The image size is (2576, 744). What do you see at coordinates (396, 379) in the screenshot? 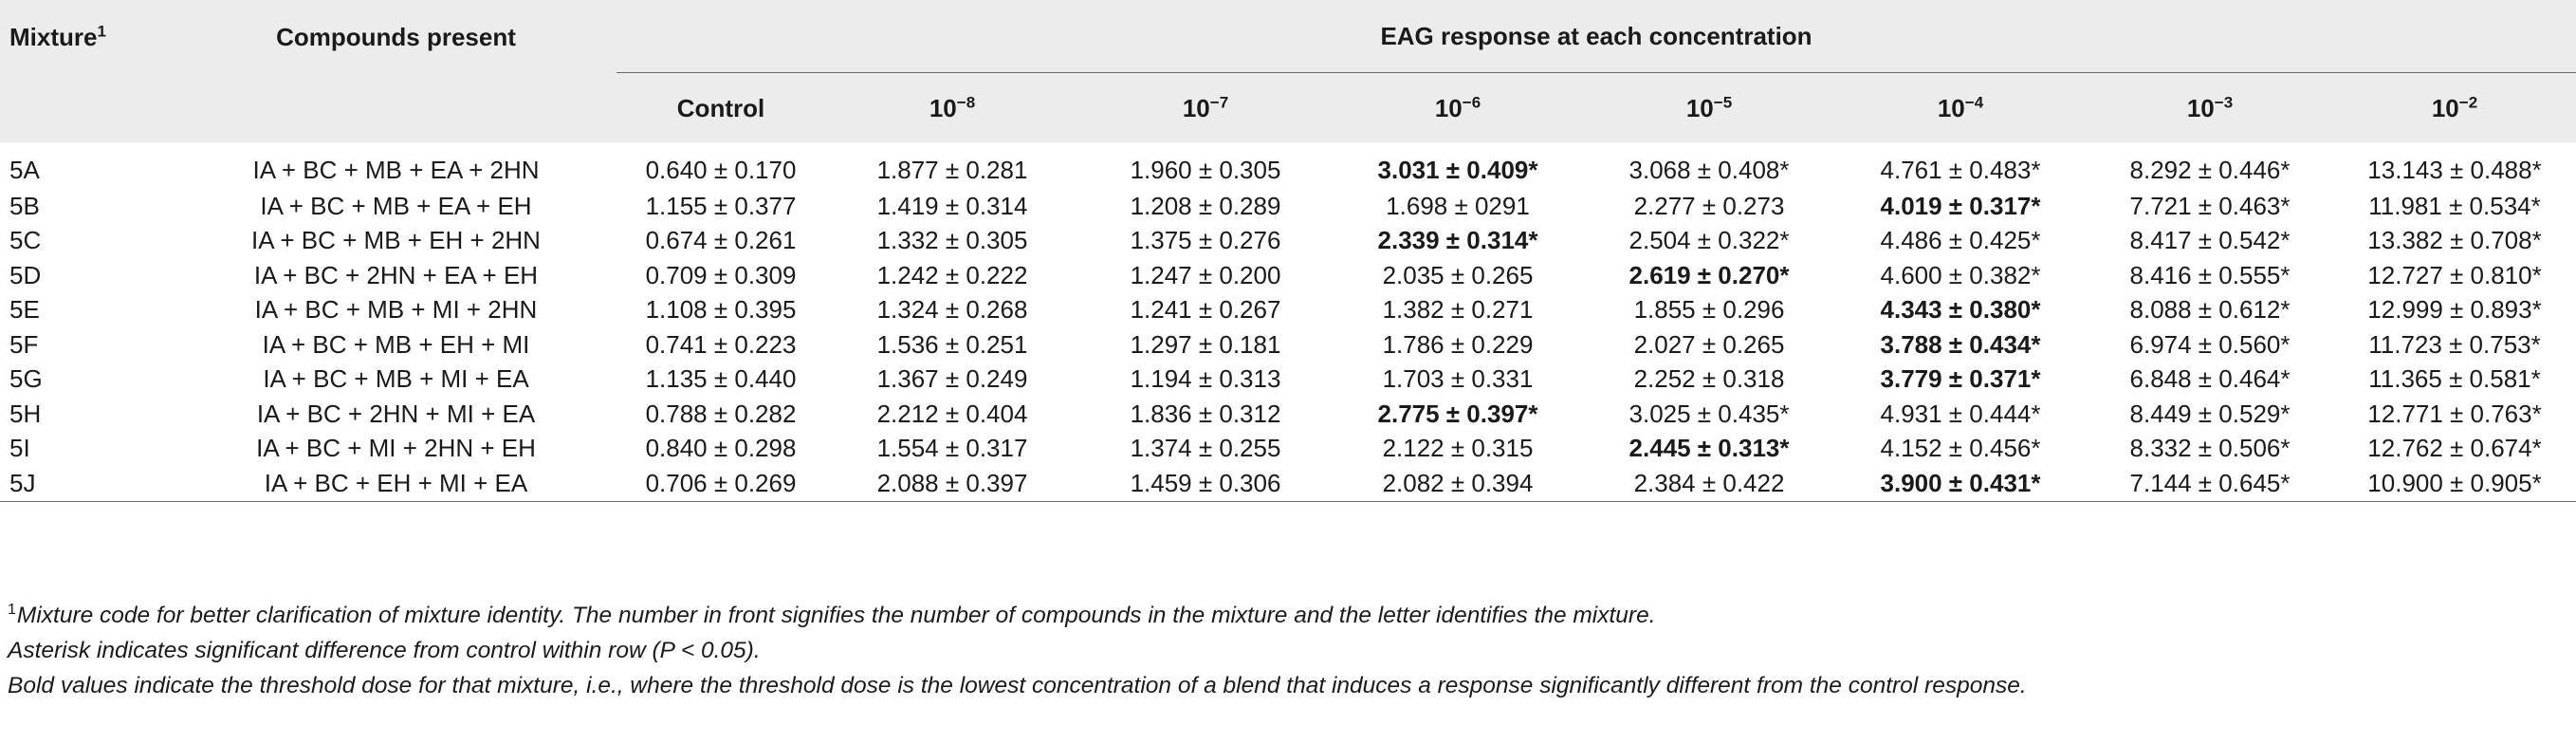
I see `compounds-cell: IA + BC + MB + MI + EA` at bounding box center [396, 379].